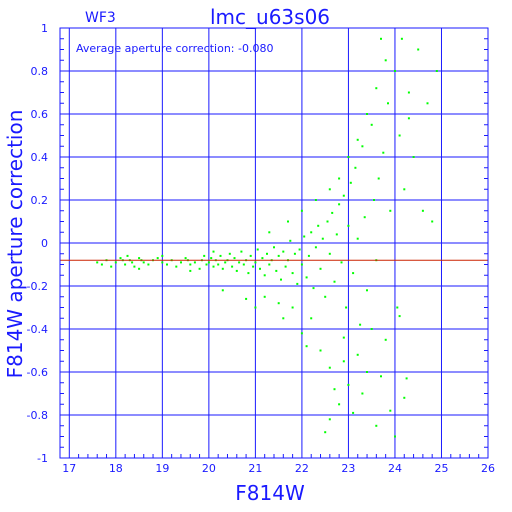 Image resolution: width=512 pixels, height=512 pixels. What do you see at coordinates (42, 458) in the screenshot?
I see `y-tick-label: -1` at bounding box center [42, 458].